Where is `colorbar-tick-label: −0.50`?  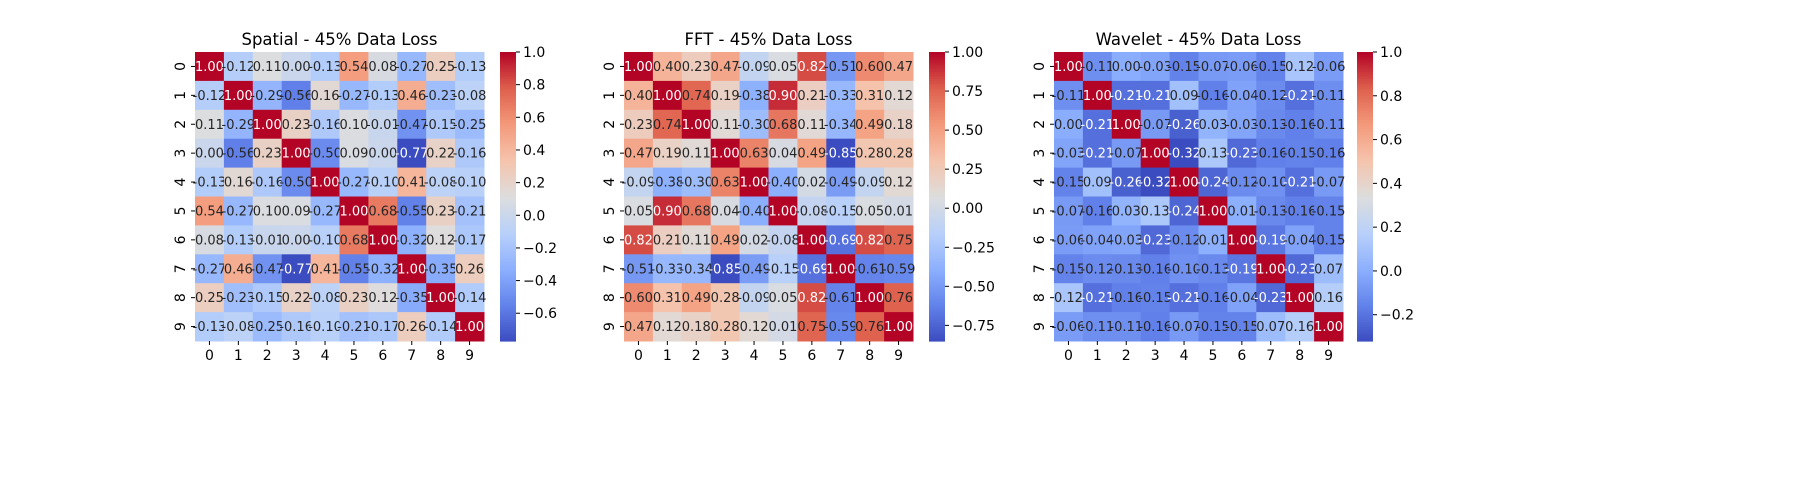
colorbar-tick-label: −0.50 is located at coordinates (973, 287).